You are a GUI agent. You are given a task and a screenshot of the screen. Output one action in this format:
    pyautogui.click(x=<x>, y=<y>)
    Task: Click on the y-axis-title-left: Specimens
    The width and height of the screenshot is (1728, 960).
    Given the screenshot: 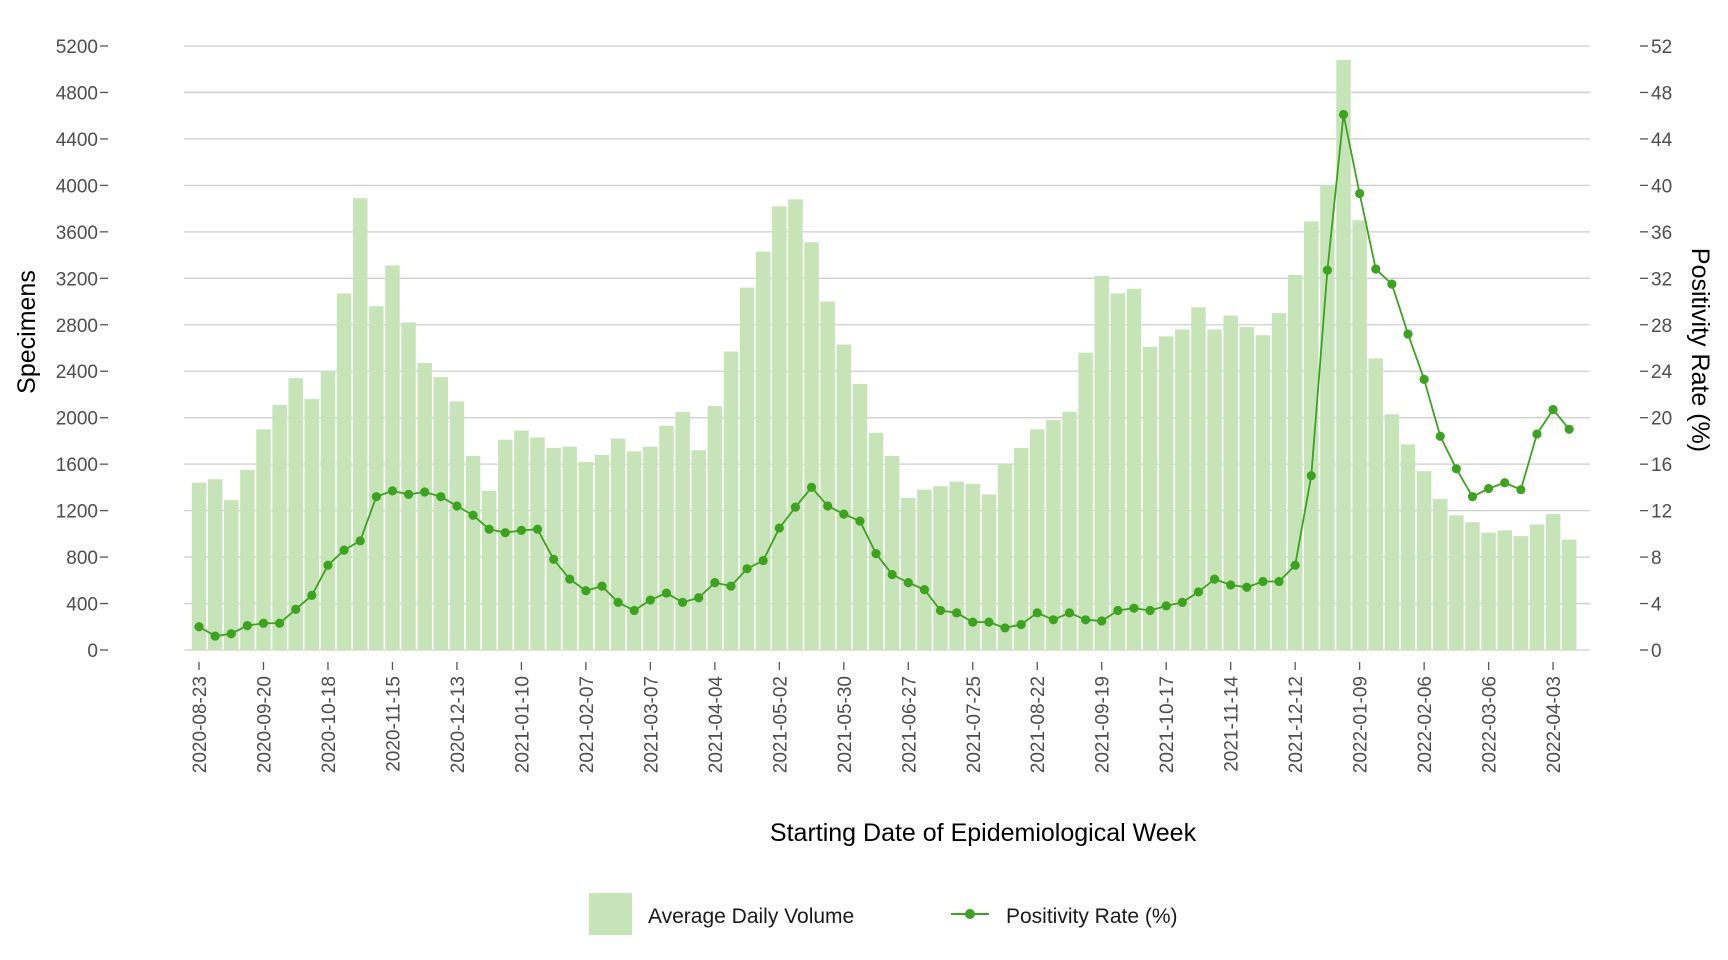 What is the action you would take?
    pyautogui.click(x=27, y=332)
    